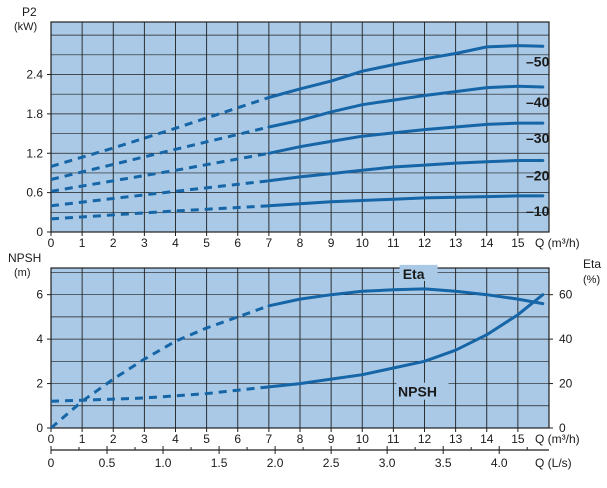 The width and height of the screenshot is (607, 488). What do you see at coordinates (422, 332) in the screenshot?
I see `npsh-eta-curve-labels: Eta NPSH` at bounding box center [422, 332].